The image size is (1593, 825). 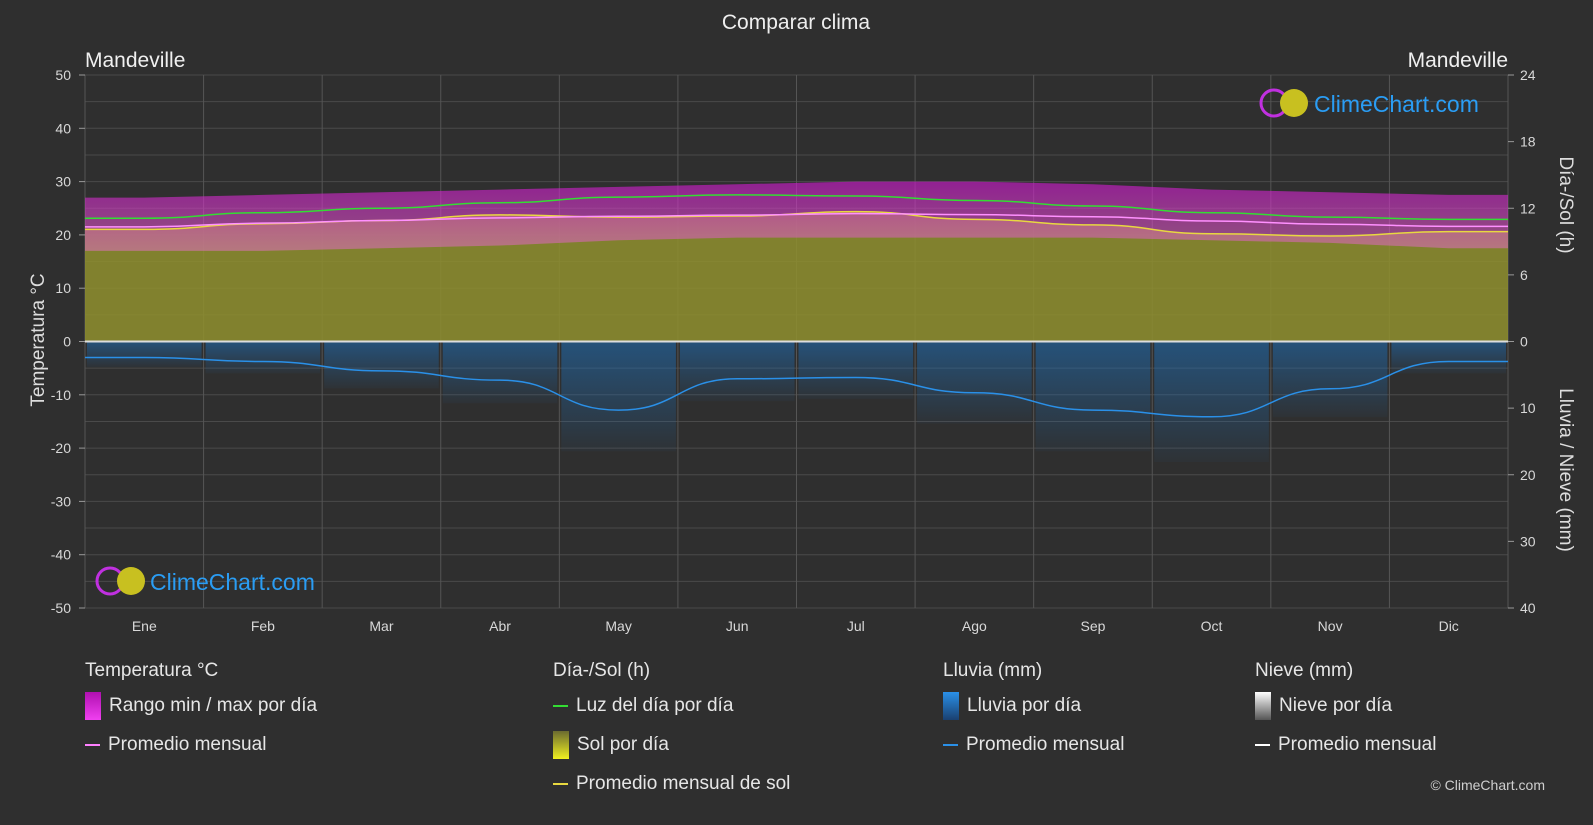 What do you see at coordinates (1528, 408) in the screenshot?
I see `tick-rain: 10` at bounding box center [1528, 408].